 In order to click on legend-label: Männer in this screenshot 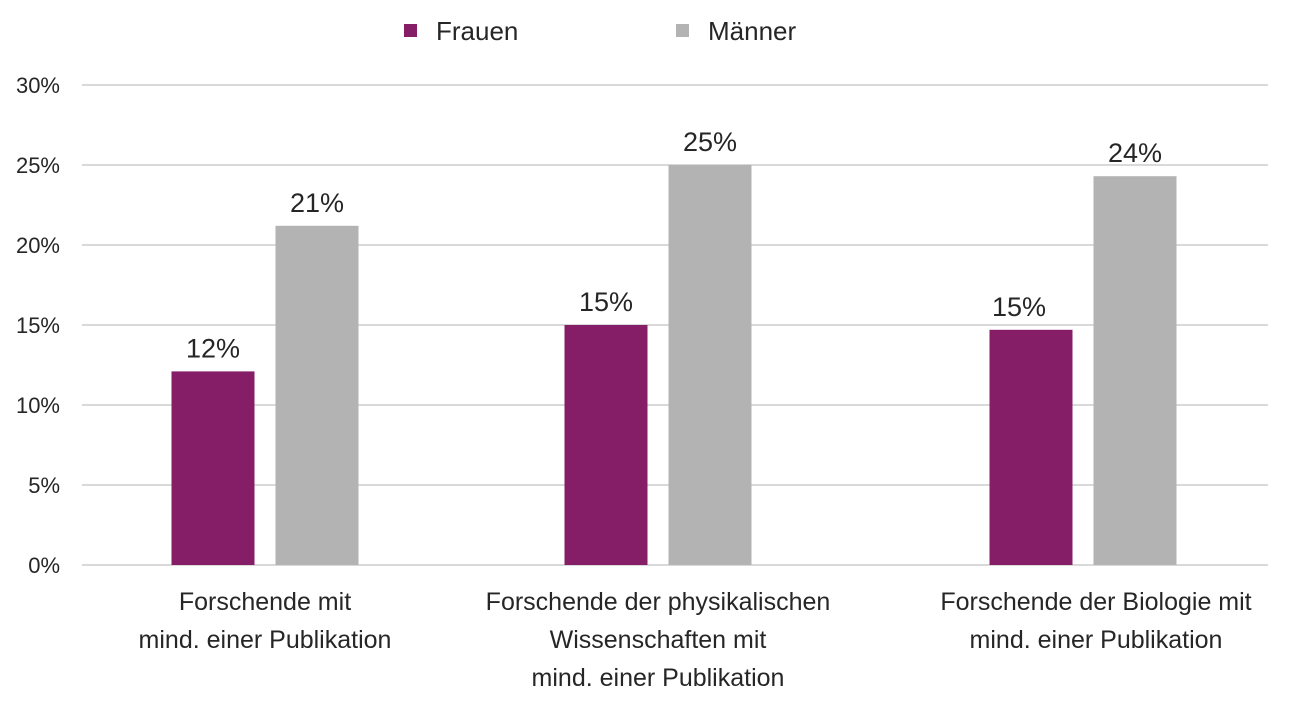, I will do `click(752, 31)`.